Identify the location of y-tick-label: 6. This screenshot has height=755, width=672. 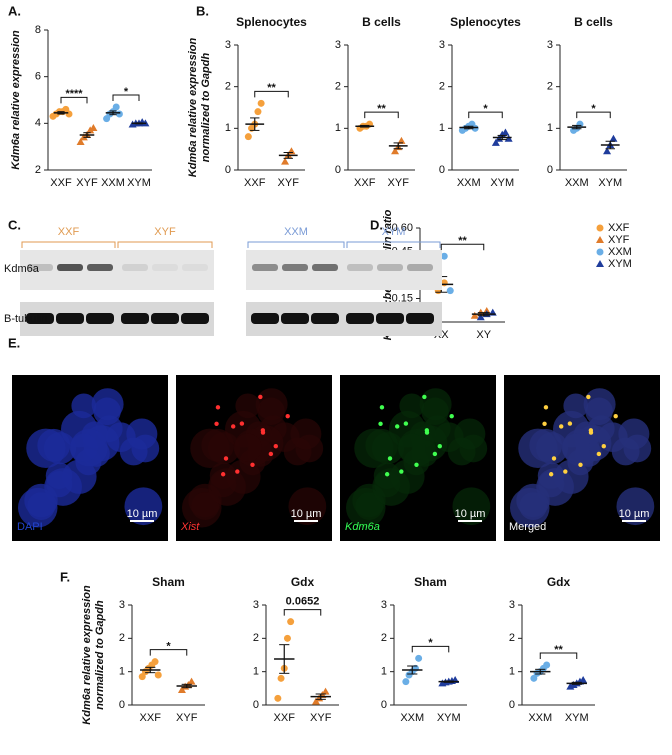
(38, 77).